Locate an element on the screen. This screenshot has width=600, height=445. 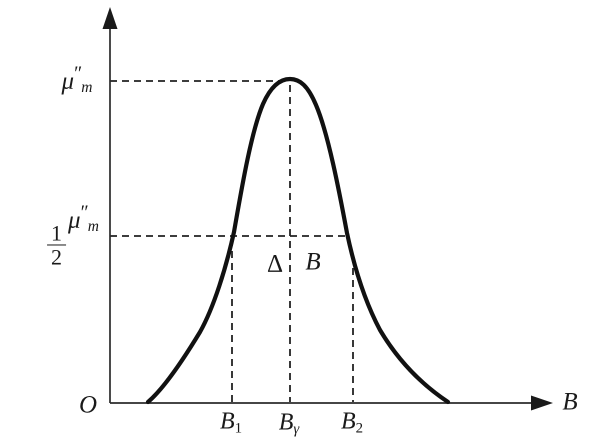
x-axis-label: B is located at coordinates (570, 402).